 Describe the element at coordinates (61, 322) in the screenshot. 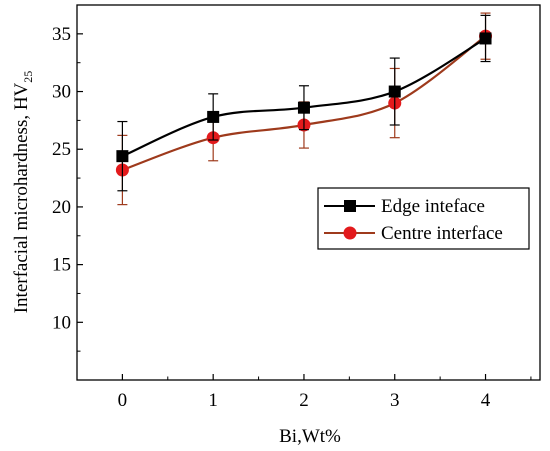

I see `y-tick-label: 10` at that location.